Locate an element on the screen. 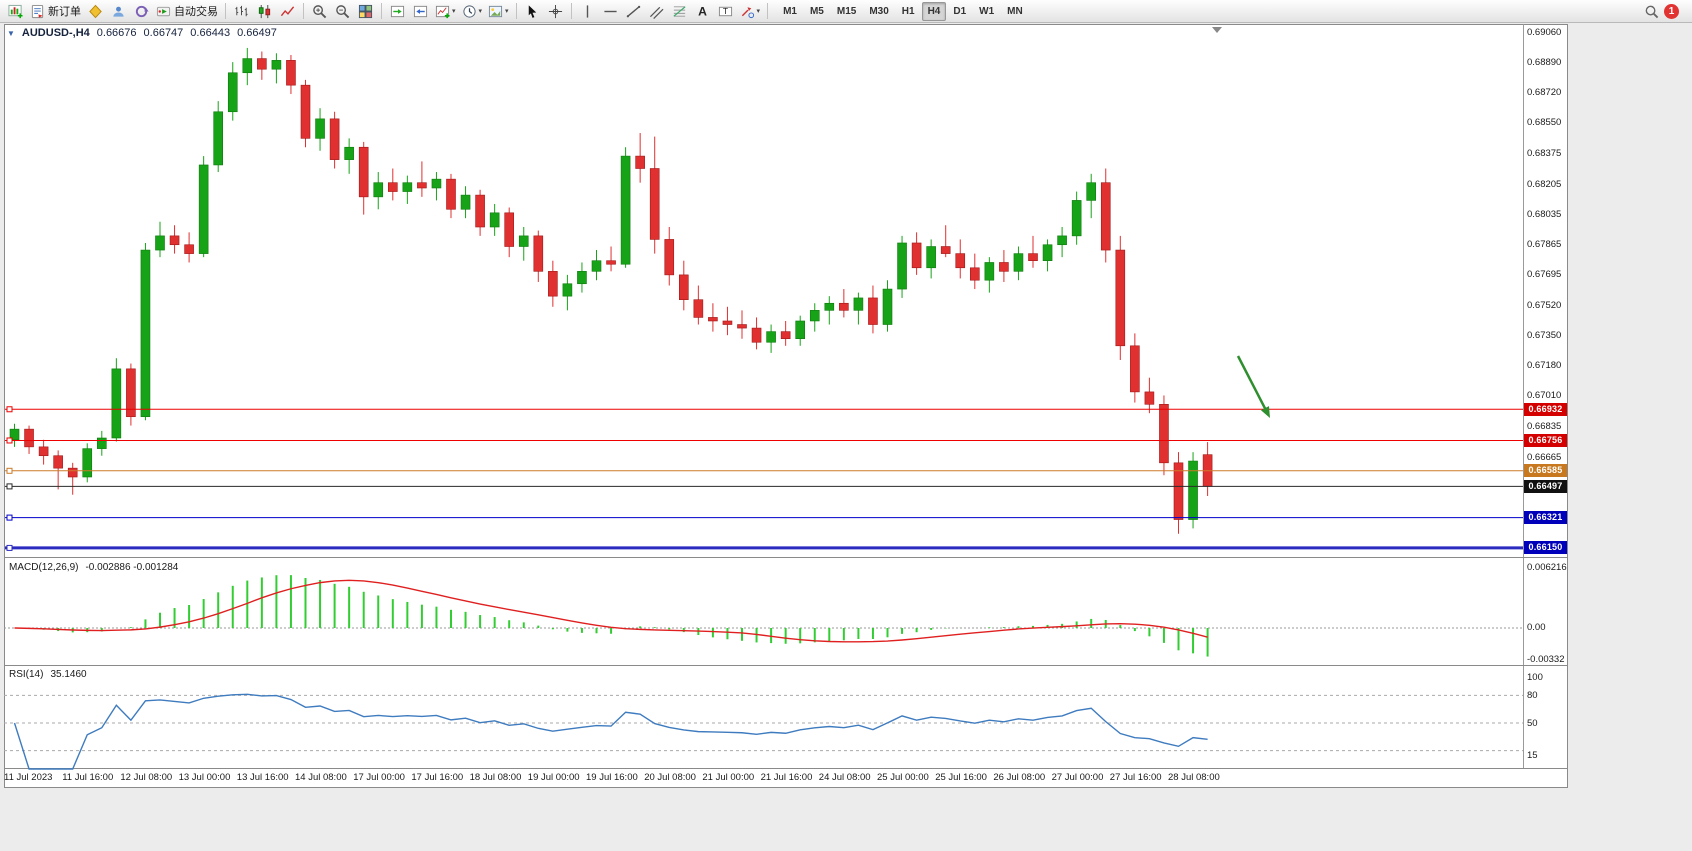  refresh-icon is located at coordinates (142, 11).